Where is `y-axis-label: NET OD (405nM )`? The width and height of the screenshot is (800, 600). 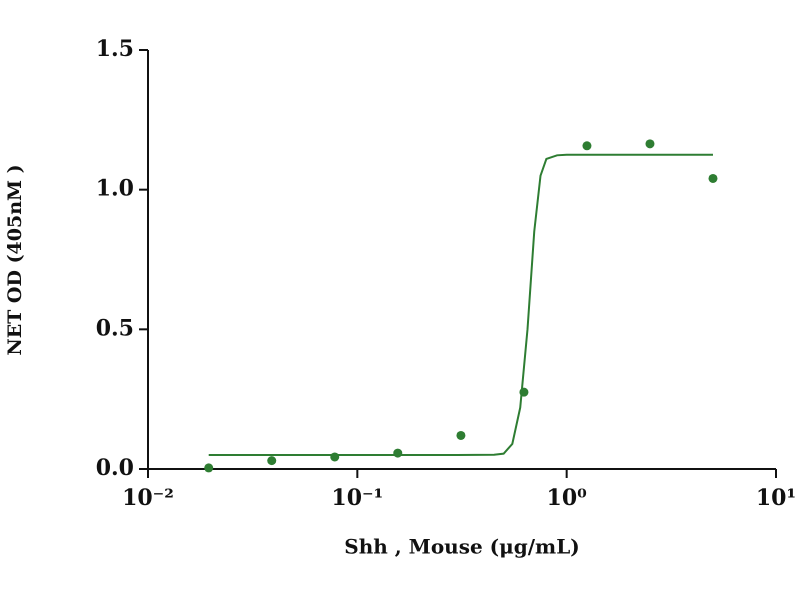 y-axis-label: NET OD (405nM ) is located at coordinates (15, 259).